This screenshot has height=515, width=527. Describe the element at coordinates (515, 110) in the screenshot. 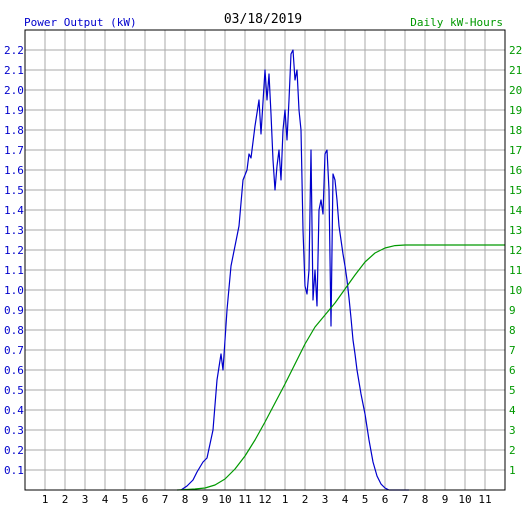

I see `right-tick-label: 19` at that location.